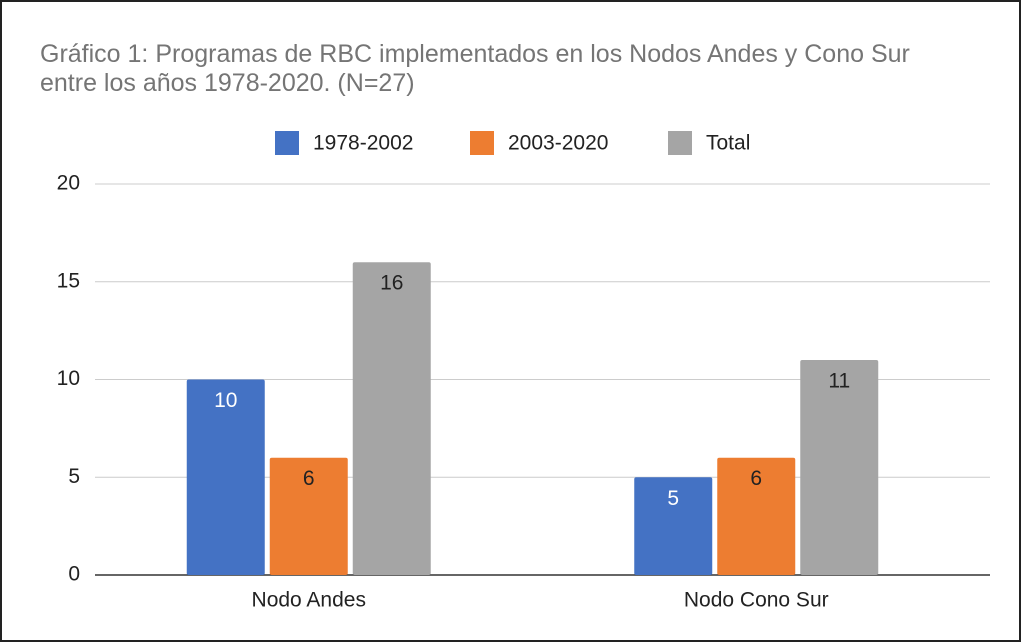 This screenshot has height=642, width=1021. What do you see at coordinates (68, 378) in the screenshot?
I see `y-tick-label: 10` at bounding box center [68, 378].